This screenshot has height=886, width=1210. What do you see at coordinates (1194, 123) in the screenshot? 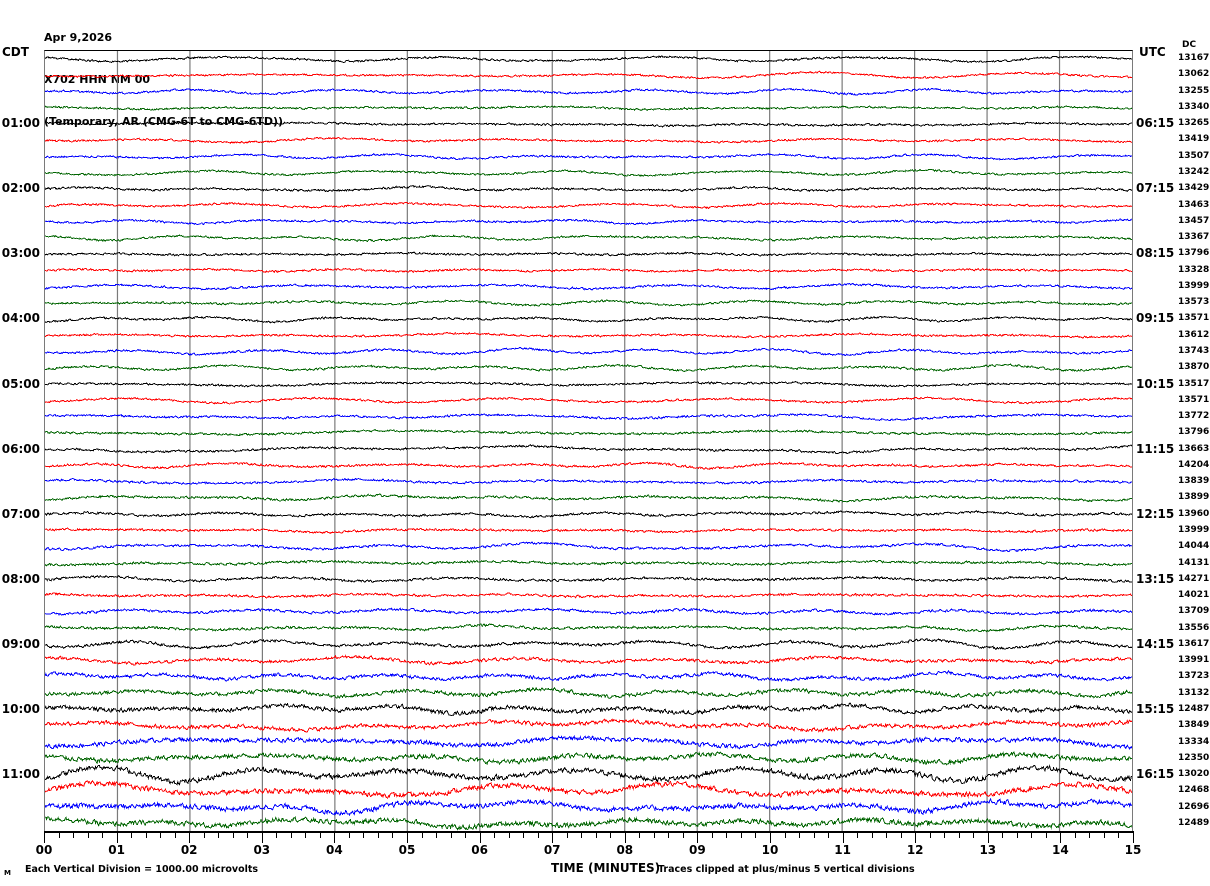
I see `dc-value: 13265` at bounding box center [1194, 123].